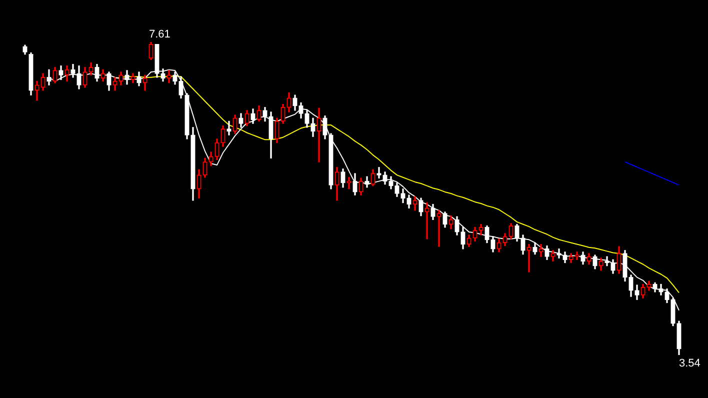  Describe the element at coordinates (159, 34) in the screenshot. I see `text: 7.61` at that location.